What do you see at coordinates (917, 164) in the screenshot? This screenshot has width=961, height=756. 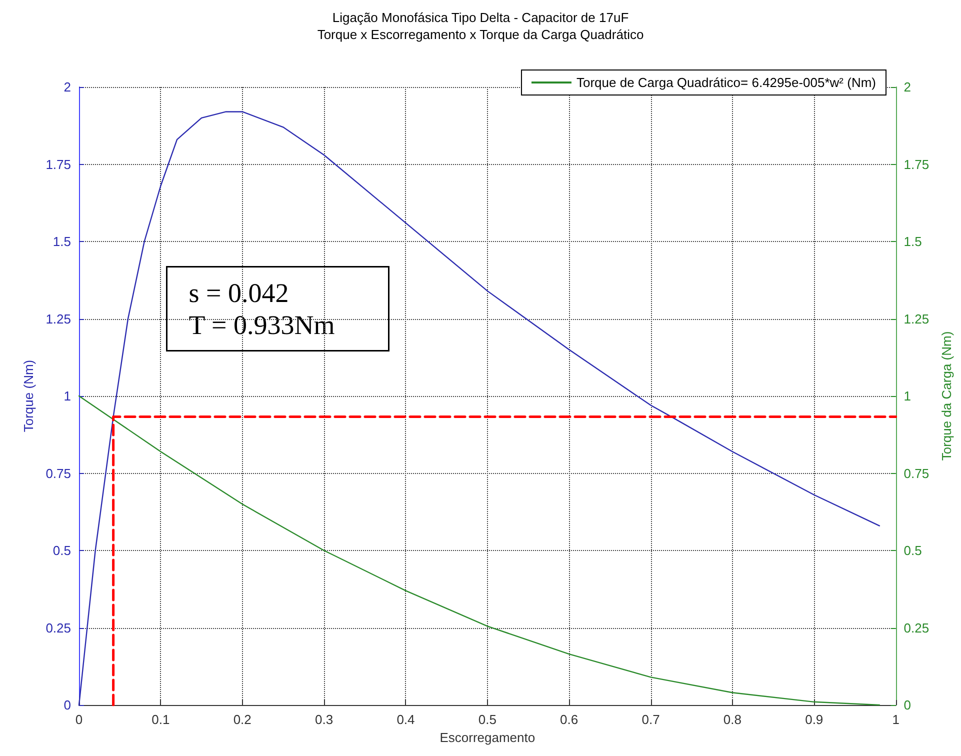 I see `y2-tick-label: 1.75` at bounding box center [917, 164].